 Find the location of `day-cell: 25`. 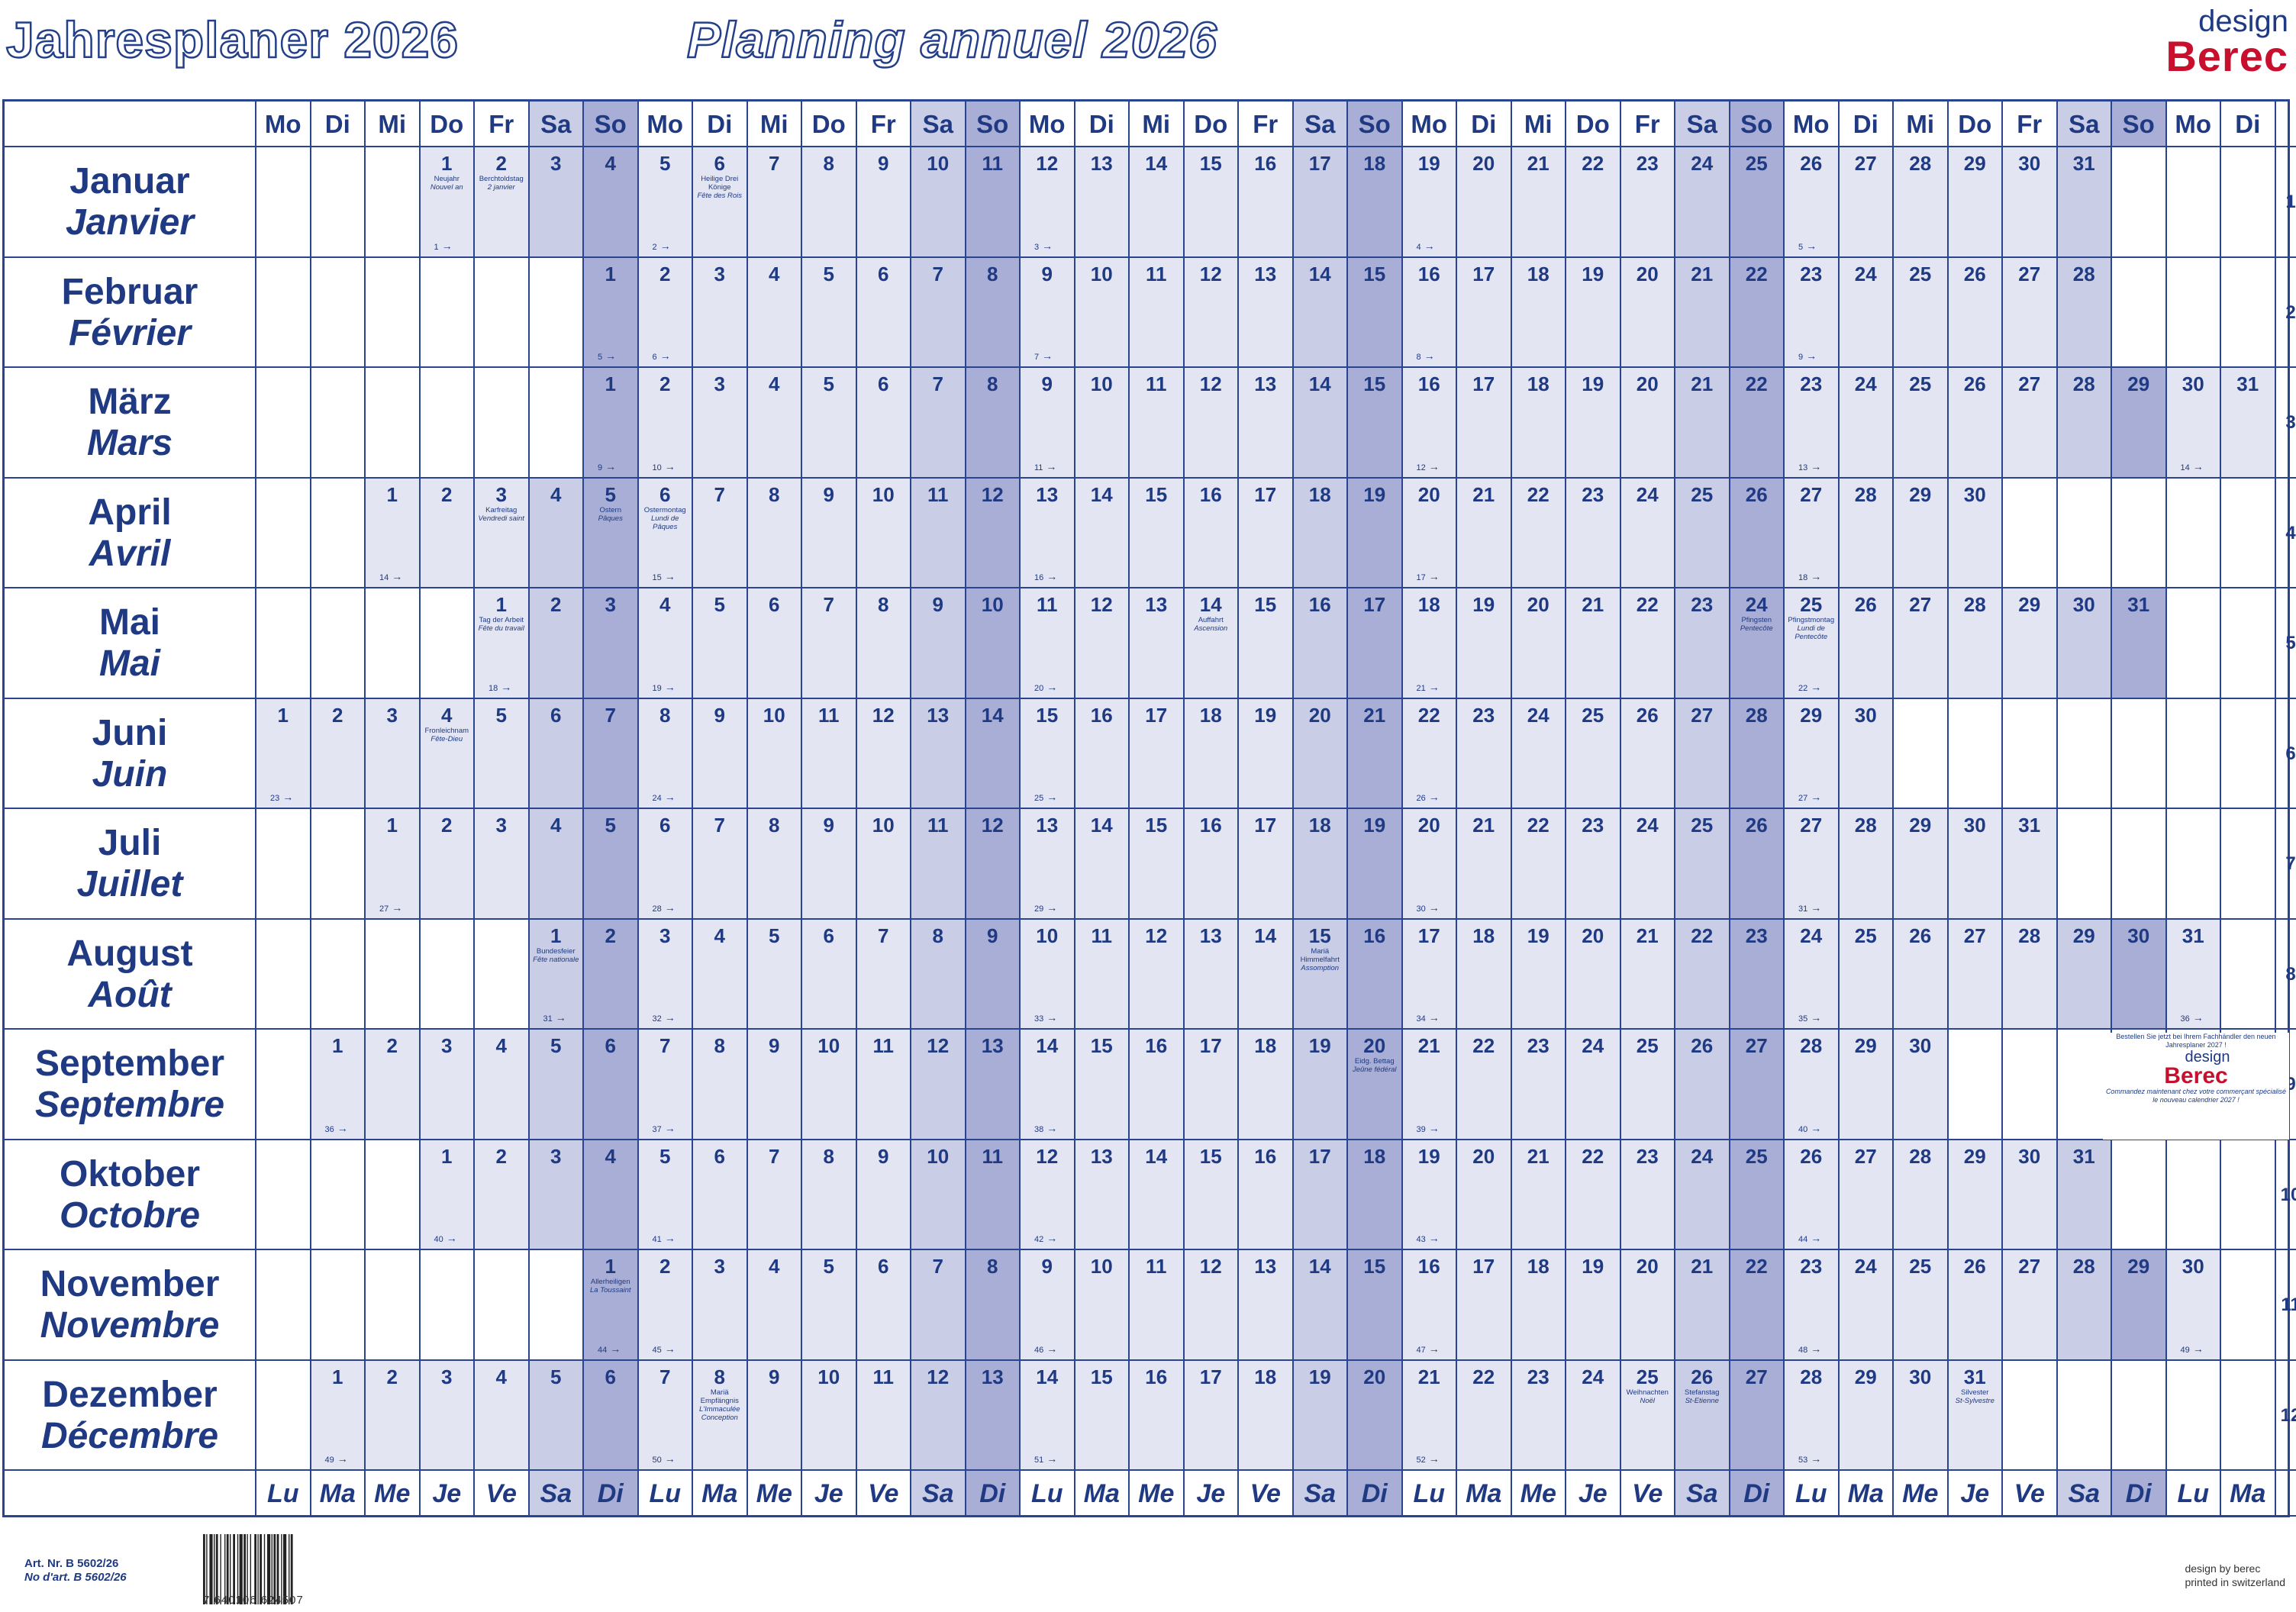

day-cell: 25 is located at coordinates (1702, 864).